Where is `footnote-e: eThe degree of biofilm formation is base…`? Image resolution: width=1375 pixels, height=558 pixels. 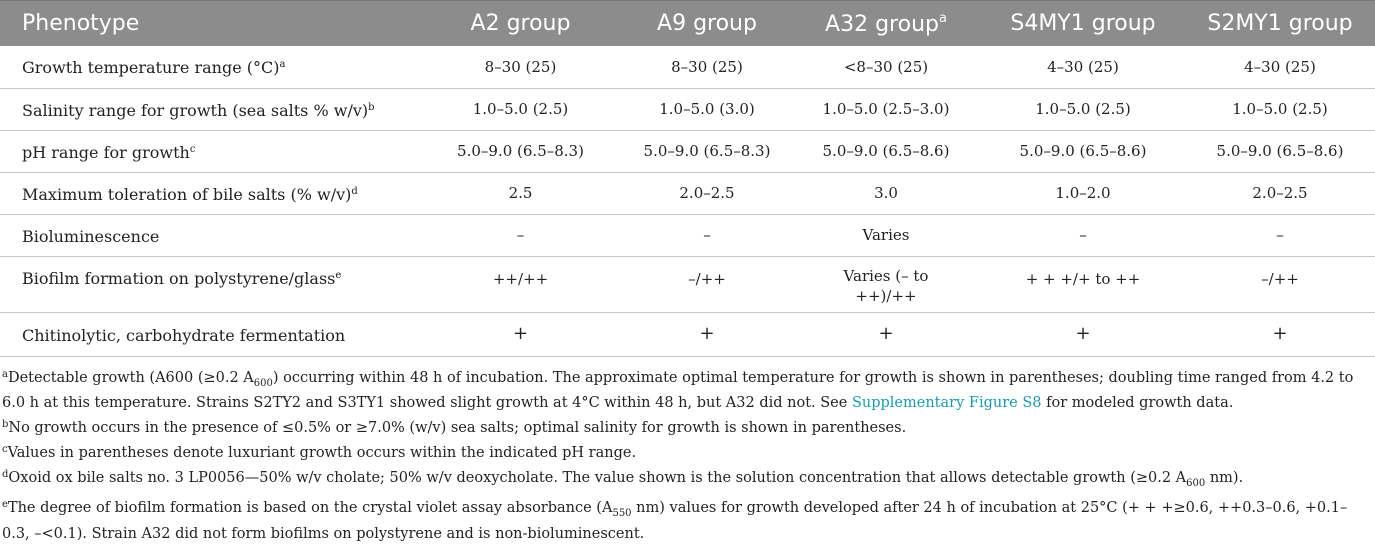 footnote-e: eThe degree of biofilm formation is base… is located at coordinates (675, 521).